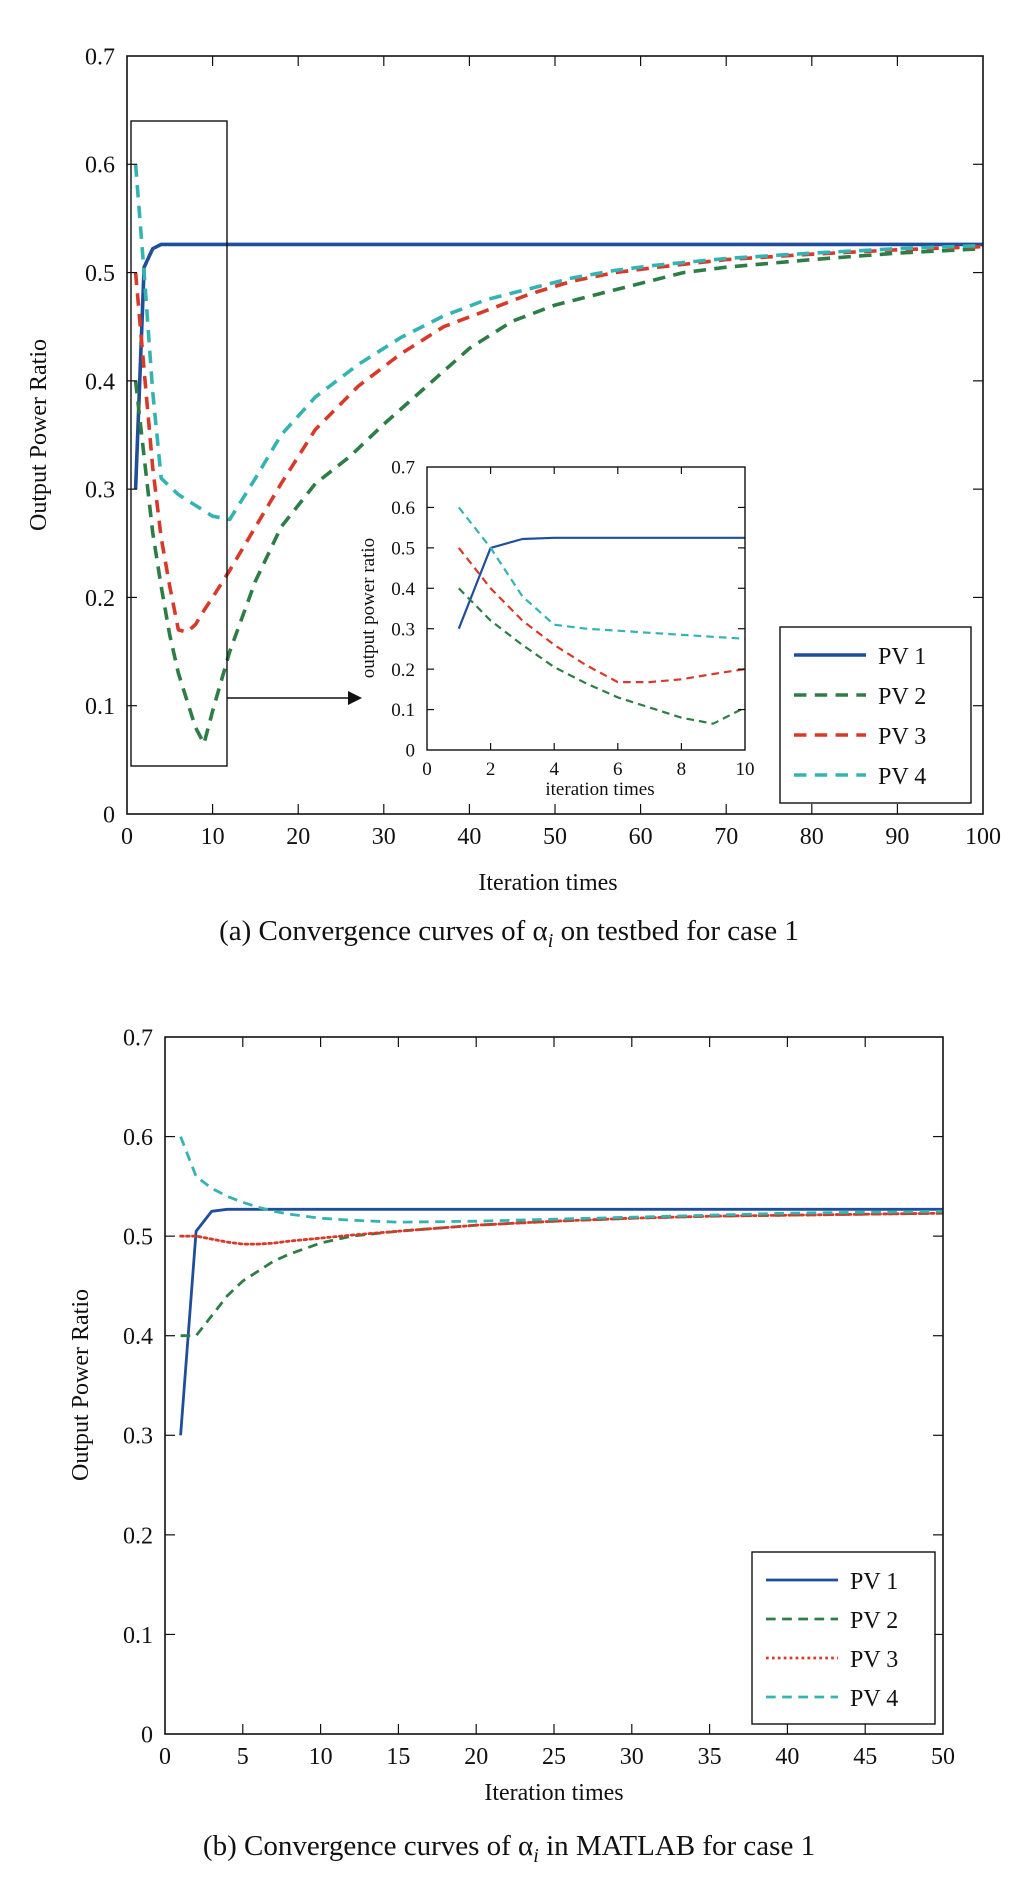  Describe the element at coordinates (127, 837) in the screenshot. I see `panel-a-x-tick-label: 0` at that location.